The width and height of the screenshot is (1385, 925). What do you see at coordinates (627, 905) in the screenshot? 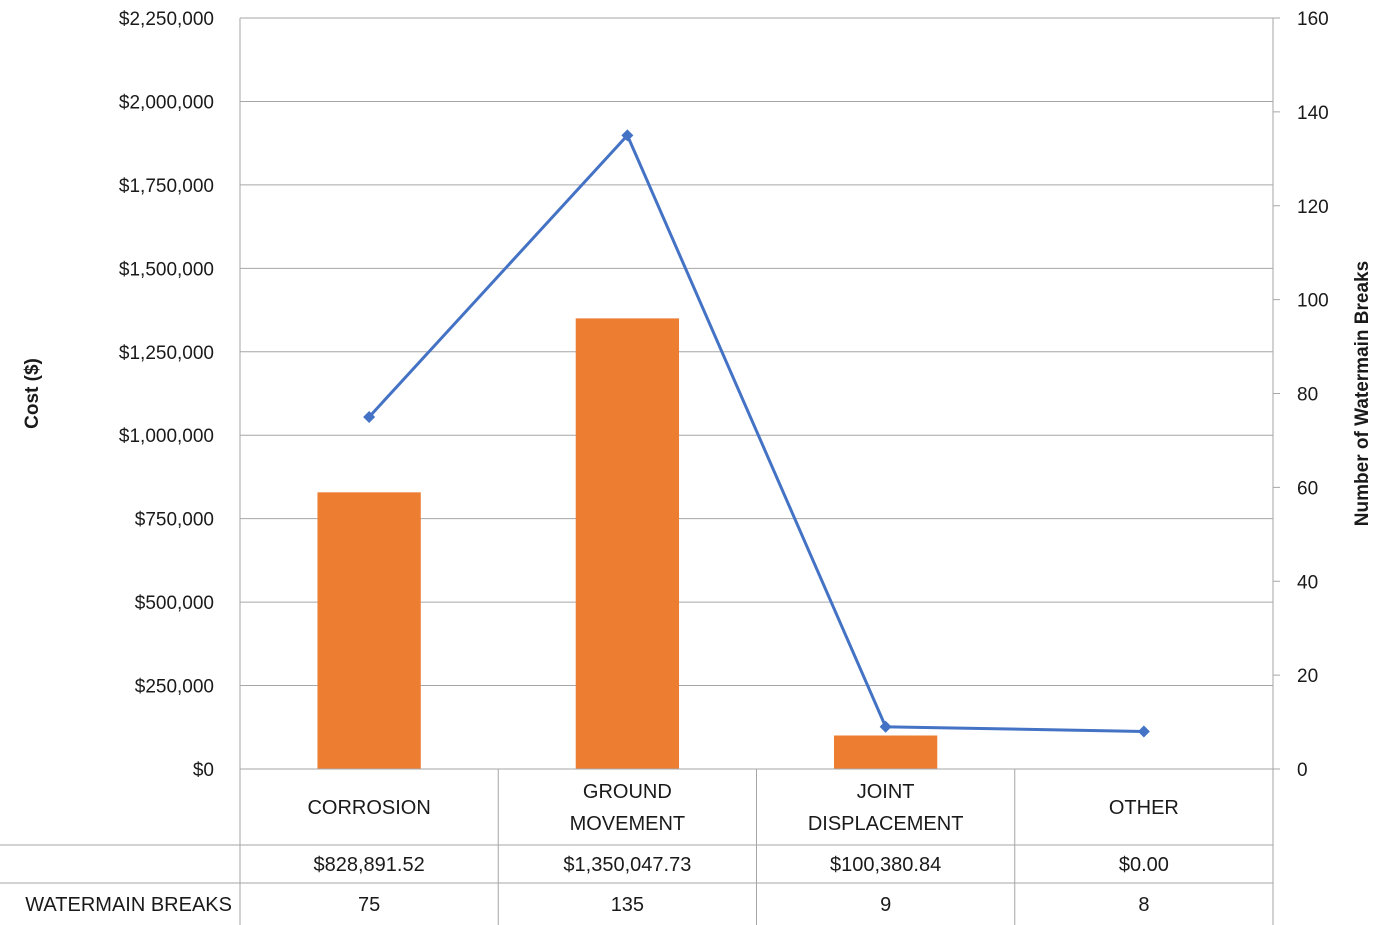
I see `table-cell: 135` at bounding box center [627, 905].